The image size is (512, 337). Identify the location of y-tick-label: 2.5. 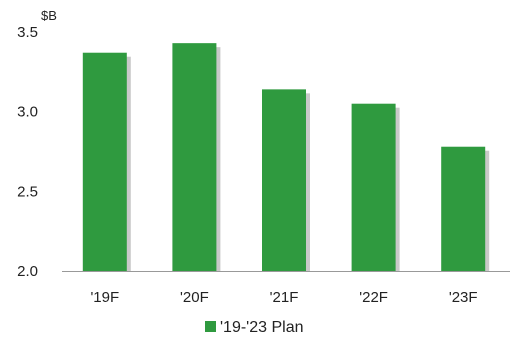
(27, 191).